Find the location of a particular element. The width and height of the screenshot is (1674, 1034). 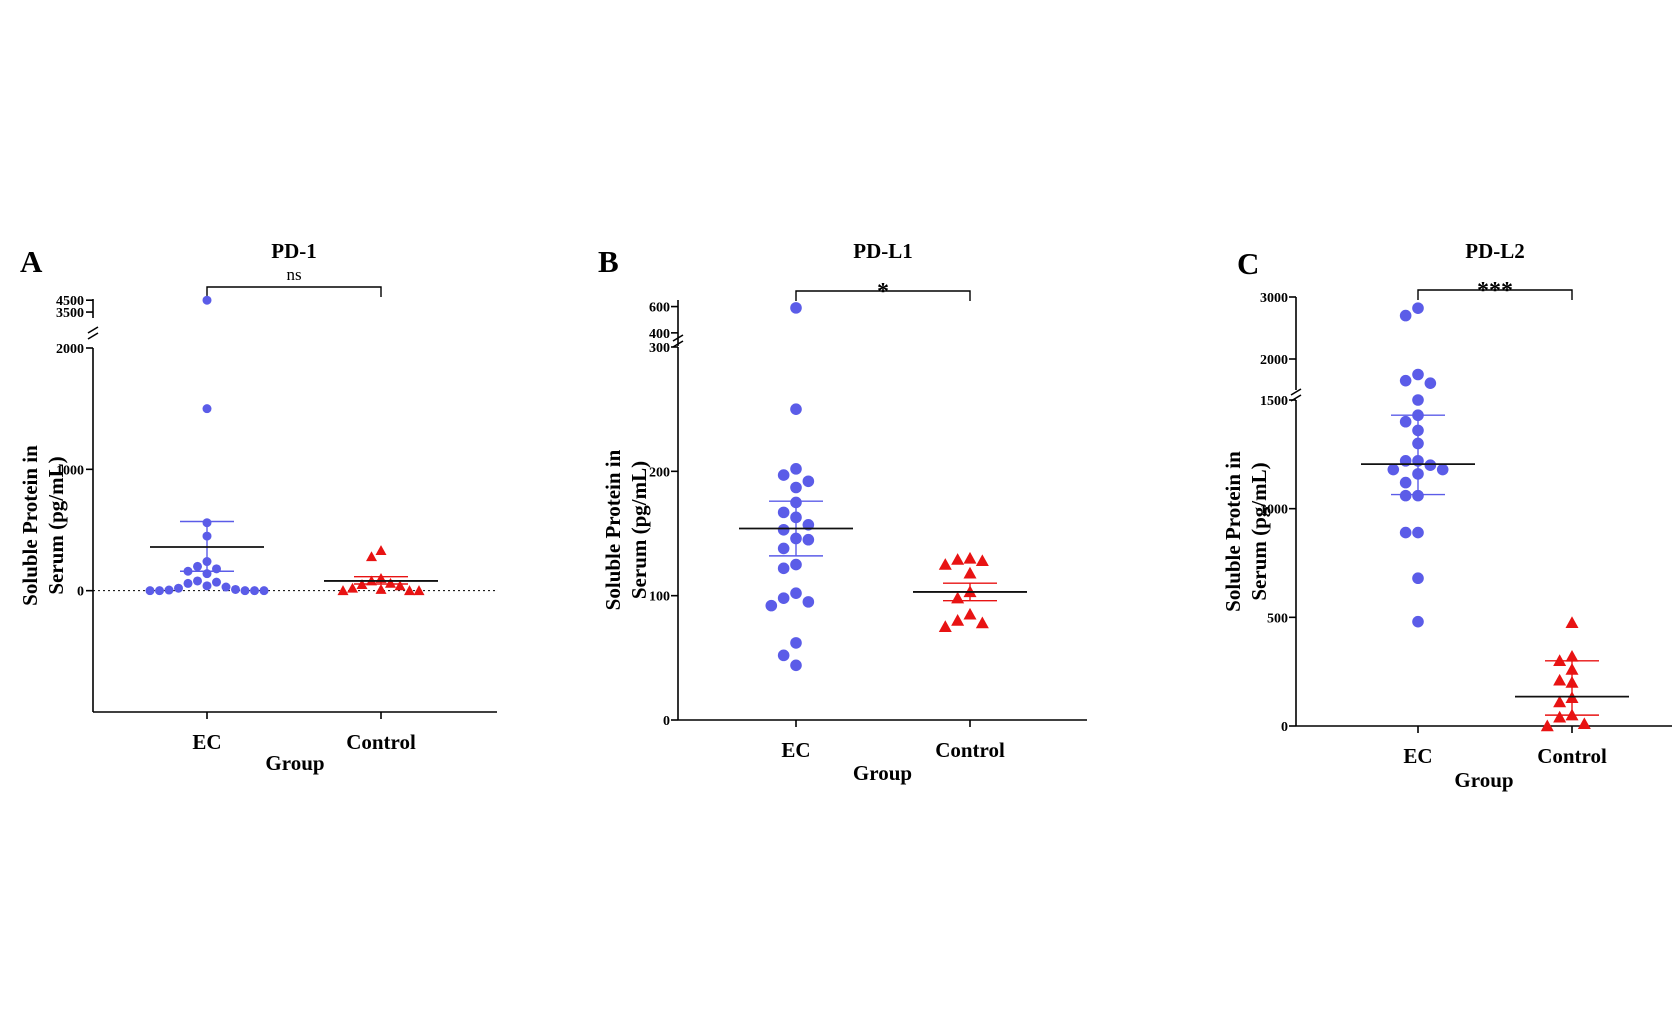

y-tick-label: 3000 is located at coordinates (1274, 298).